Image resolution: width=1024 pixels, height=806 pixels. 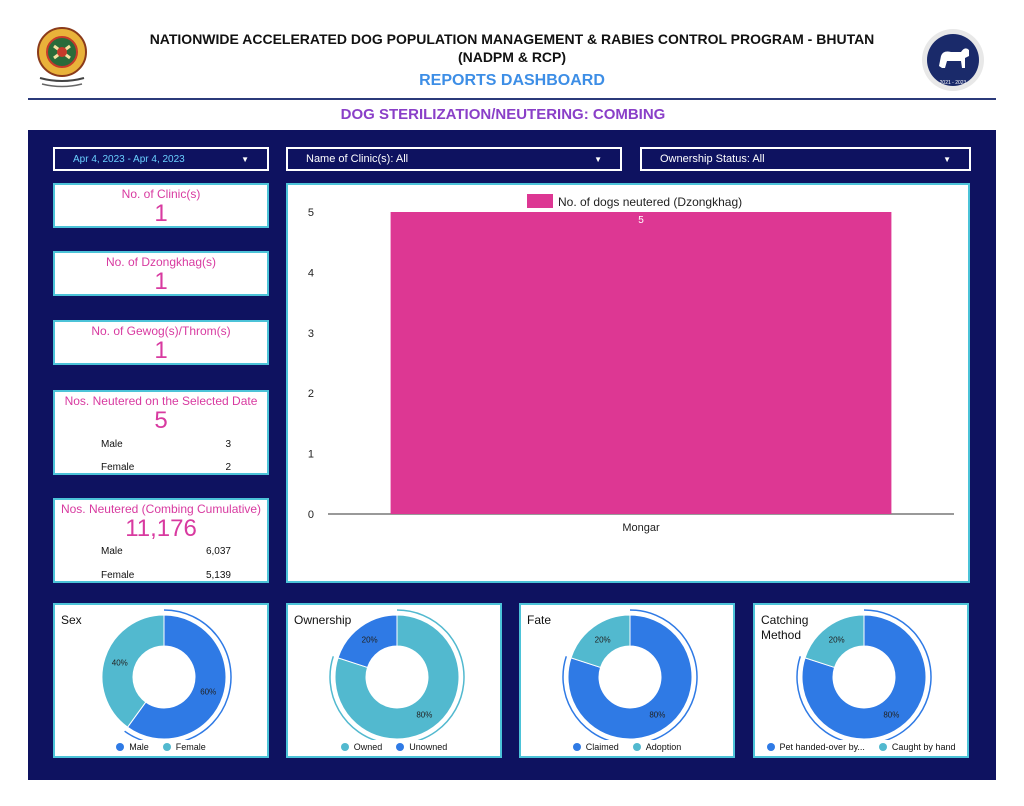 What do you see at coordinates (805, 159) in the screenshot?
I see `ownership-filter: Ownership Status: All ▼` at bounding box center [805, 159].